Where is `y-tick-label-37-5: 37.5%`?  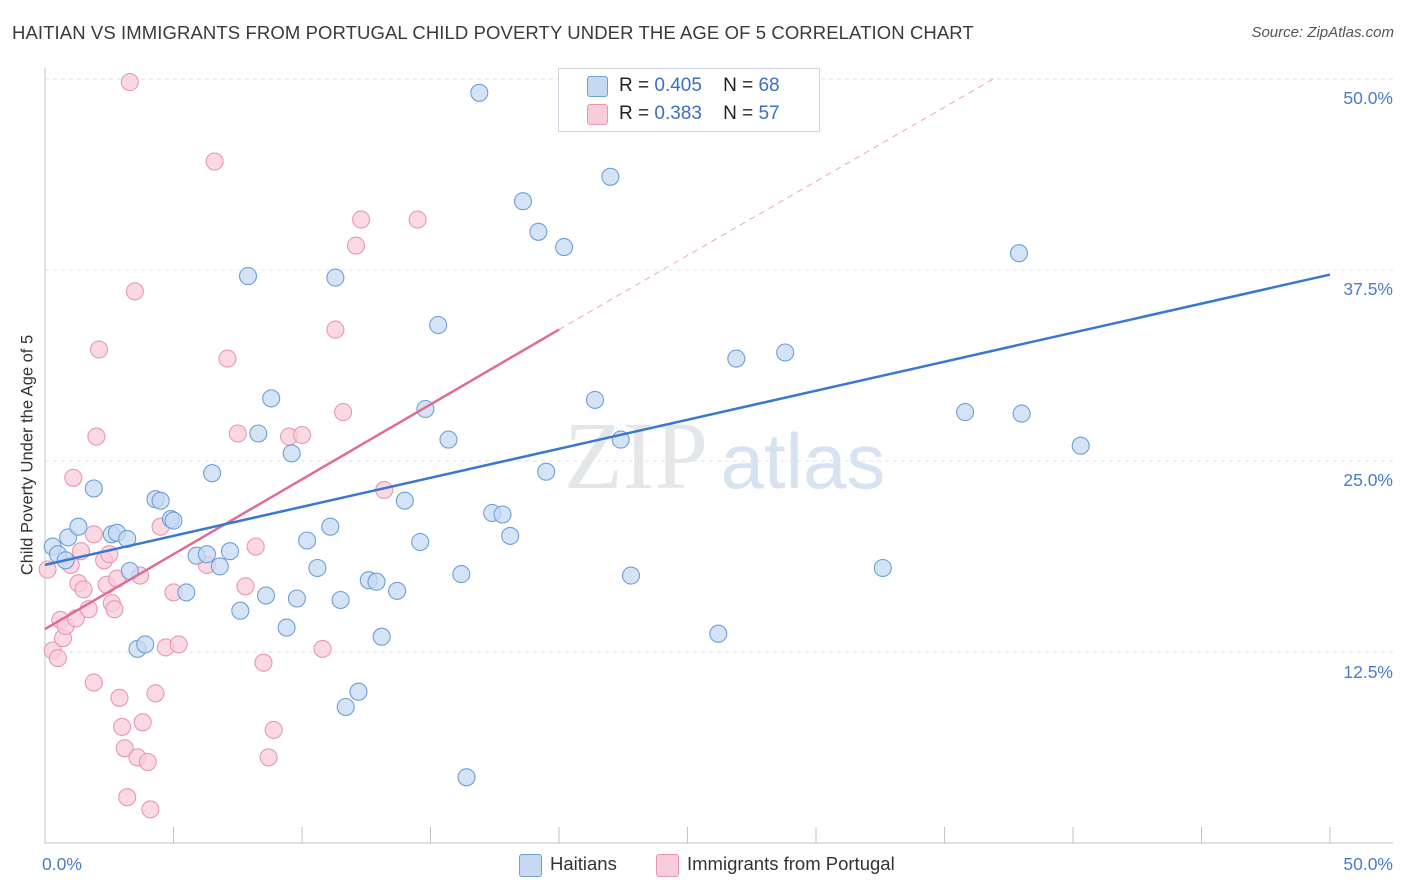
y-tick-label-37-5: 37.5% is located at coordinates (1368, 289).